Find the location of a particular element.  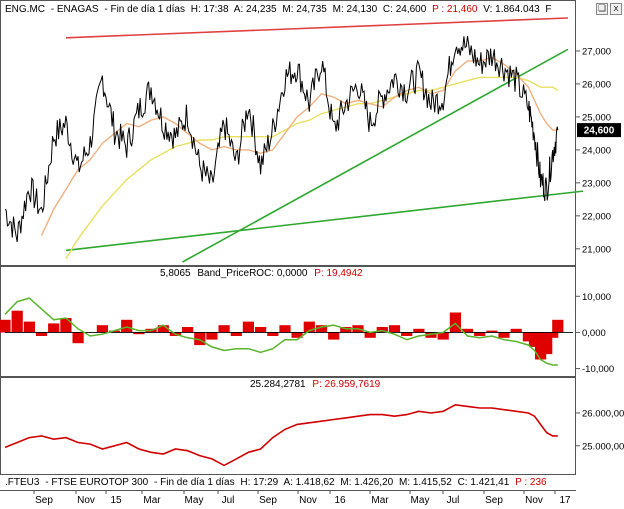

main-tail: F is located at coordinates (548, 9).